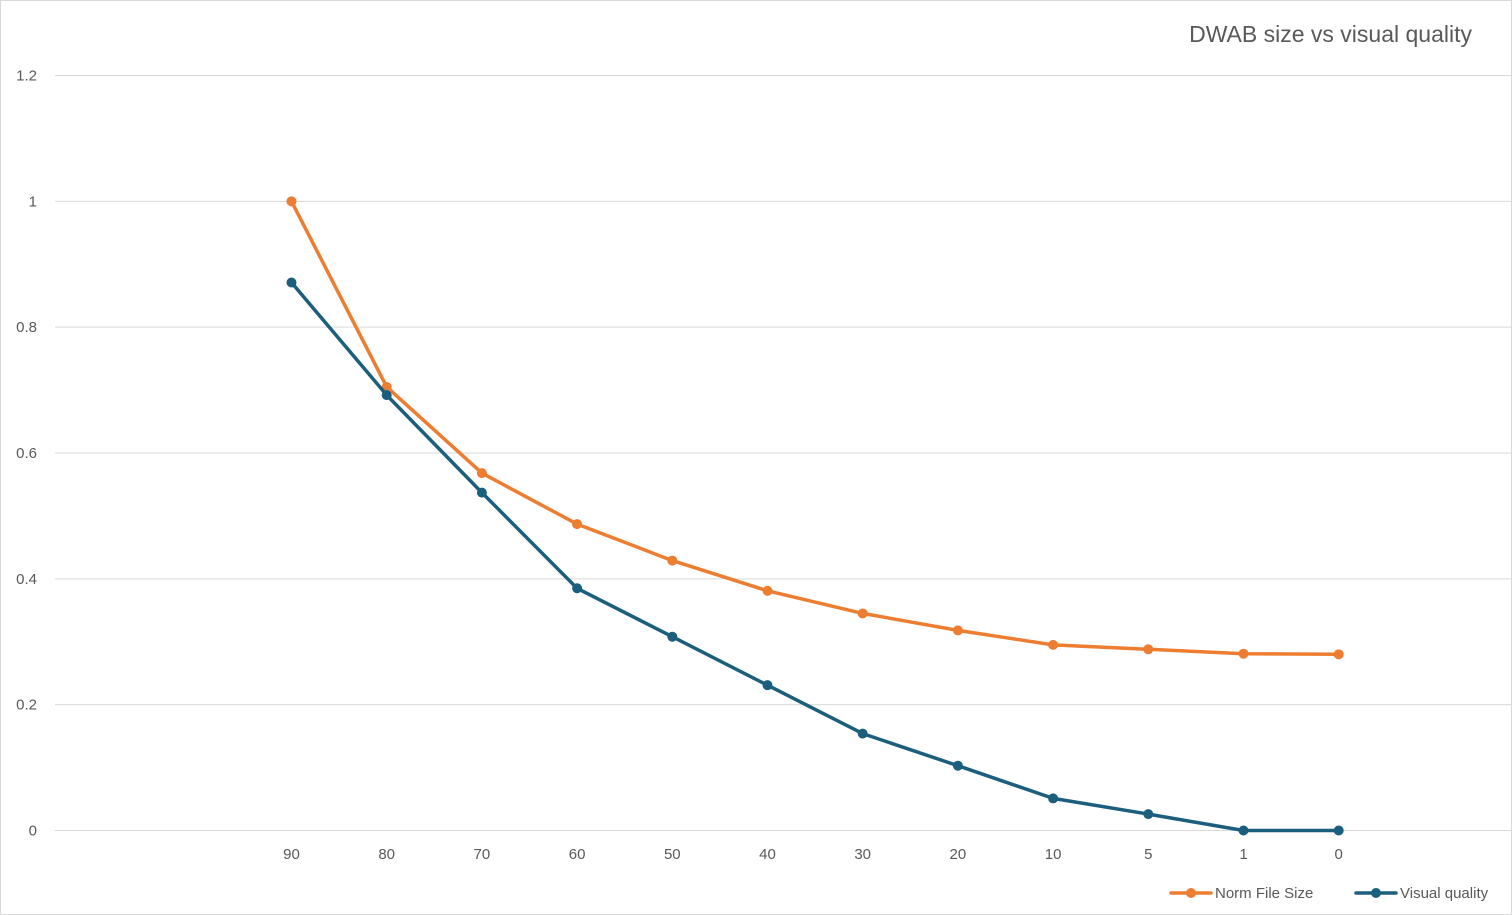 This screenshot has height=915, width=1512. What do you see at coordinates (813, 854) in the screenshot?
I see `x-axis-ticks: 90 80 70 60 50 40 30 20 10 5 1 0` at bounding box center [813, 854].